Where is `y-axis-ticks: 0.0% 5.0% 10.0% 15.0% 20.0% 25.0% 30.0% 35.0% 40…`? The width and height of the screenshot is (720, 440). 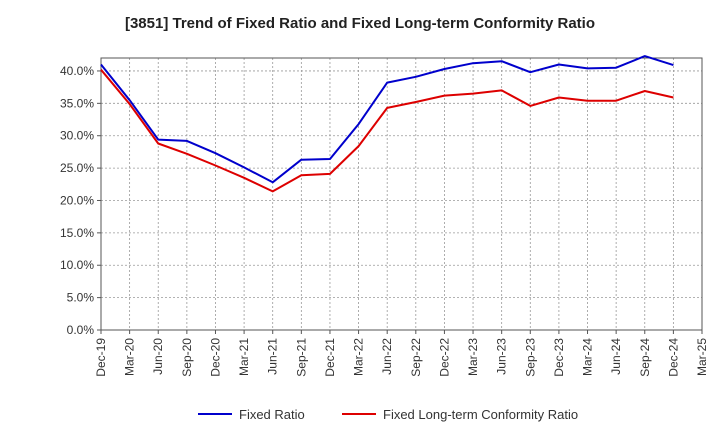 y-axis-ticks: 0.0% 5.0% 10.0% 15.0% 20.0% 25.0% 30.0% 35.0% 40… is located at coordinates (80, 200).